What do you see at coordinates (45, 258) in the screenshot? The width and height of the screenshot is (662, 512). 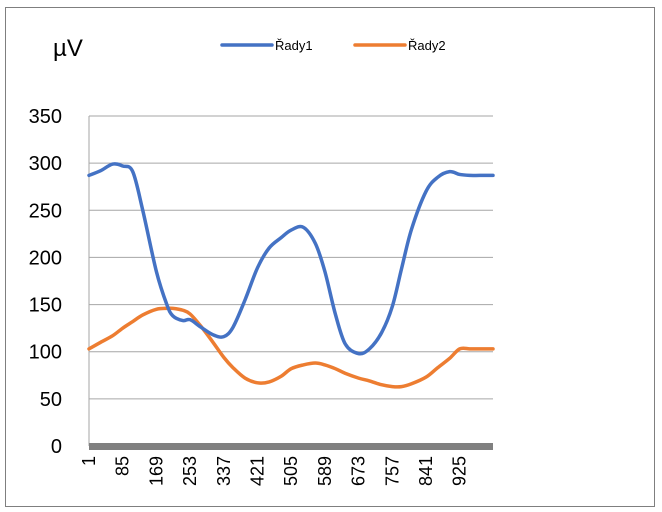 I see `y-tick-label-200: 200` at bounding box center [45, 258].